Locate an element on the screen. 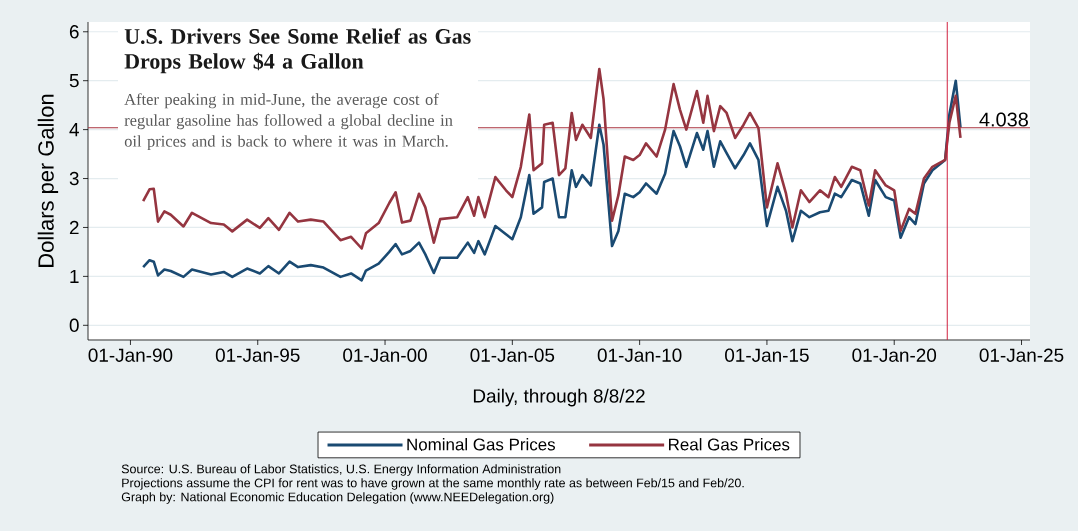  y-tick-label: 3 is located at coordinates (74, 178).